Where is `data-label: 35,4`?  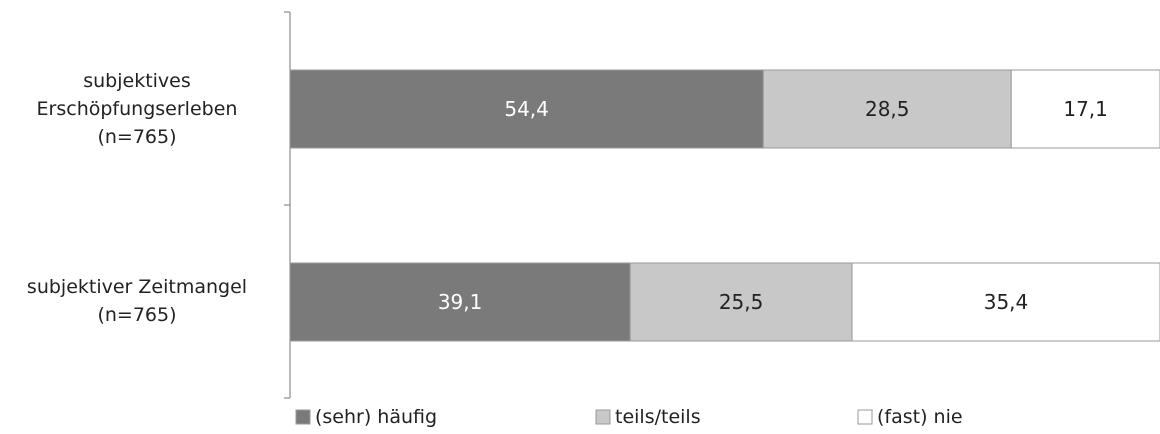
data-label: 35,4 is located at coordinates (1006, 302).